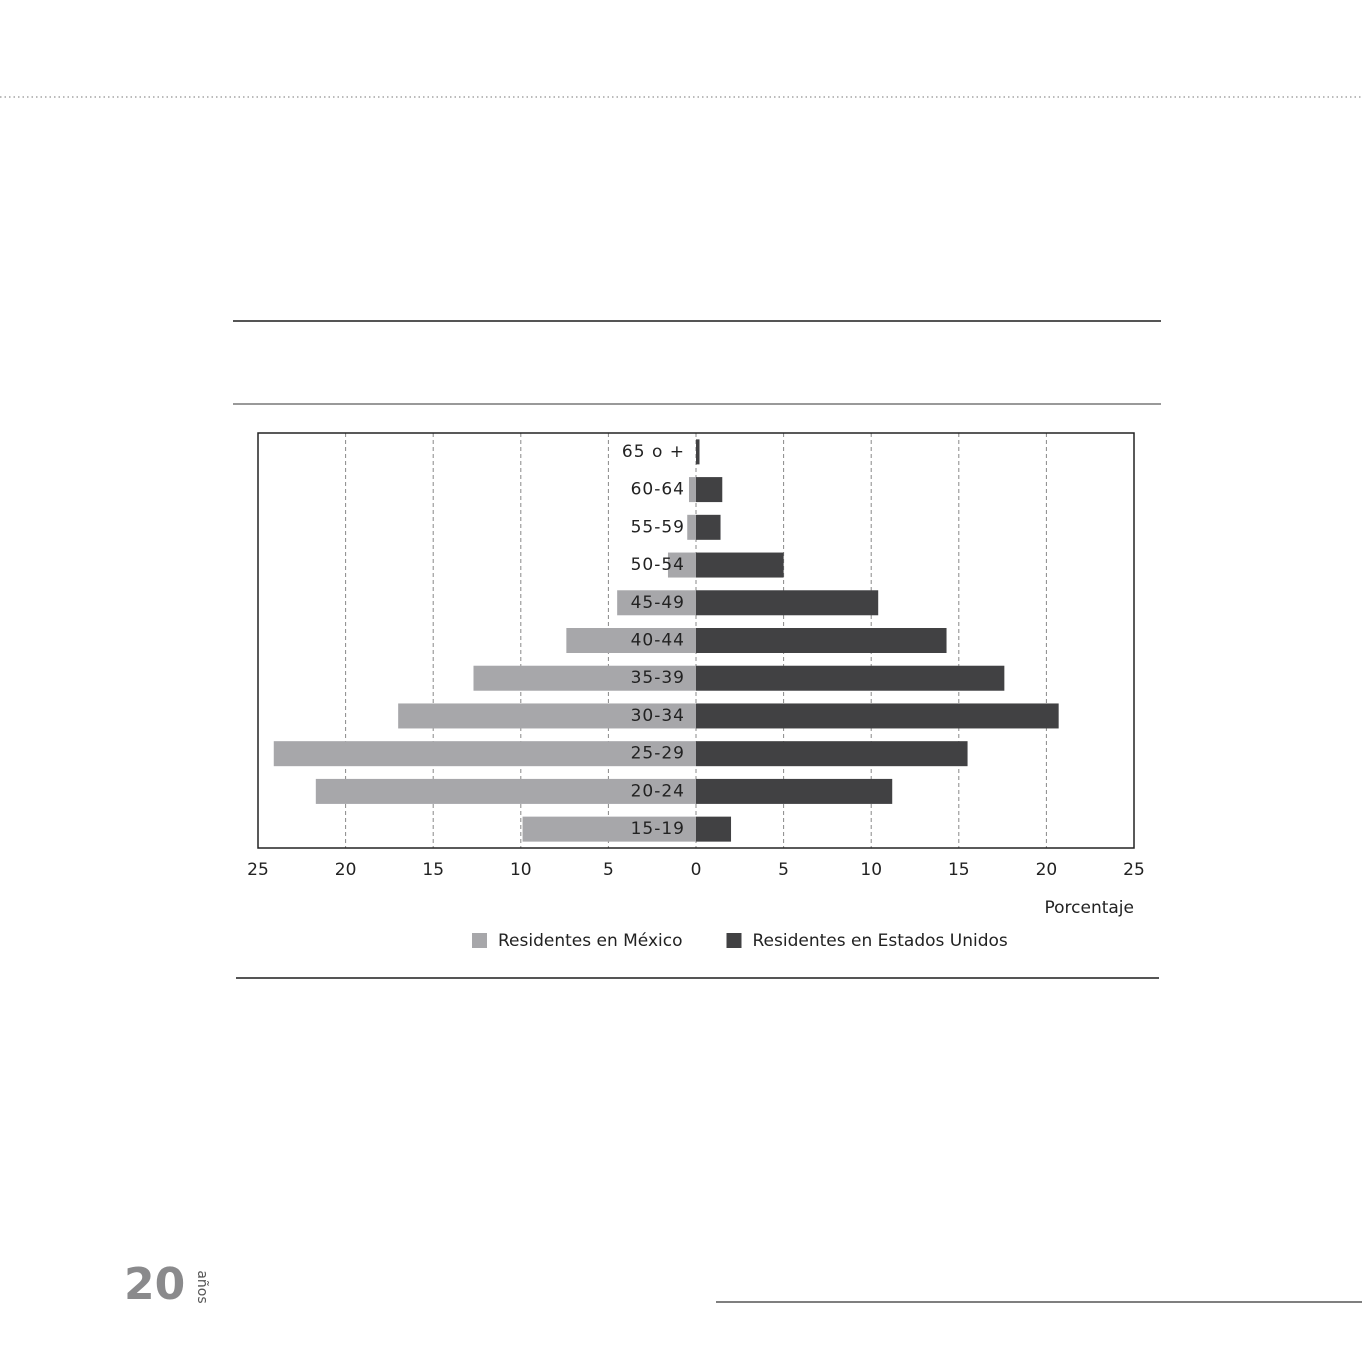 The width and height of the screenshot is (1362, 1362). I want to click on y-tick-label: 30-34, so click(658, 716).